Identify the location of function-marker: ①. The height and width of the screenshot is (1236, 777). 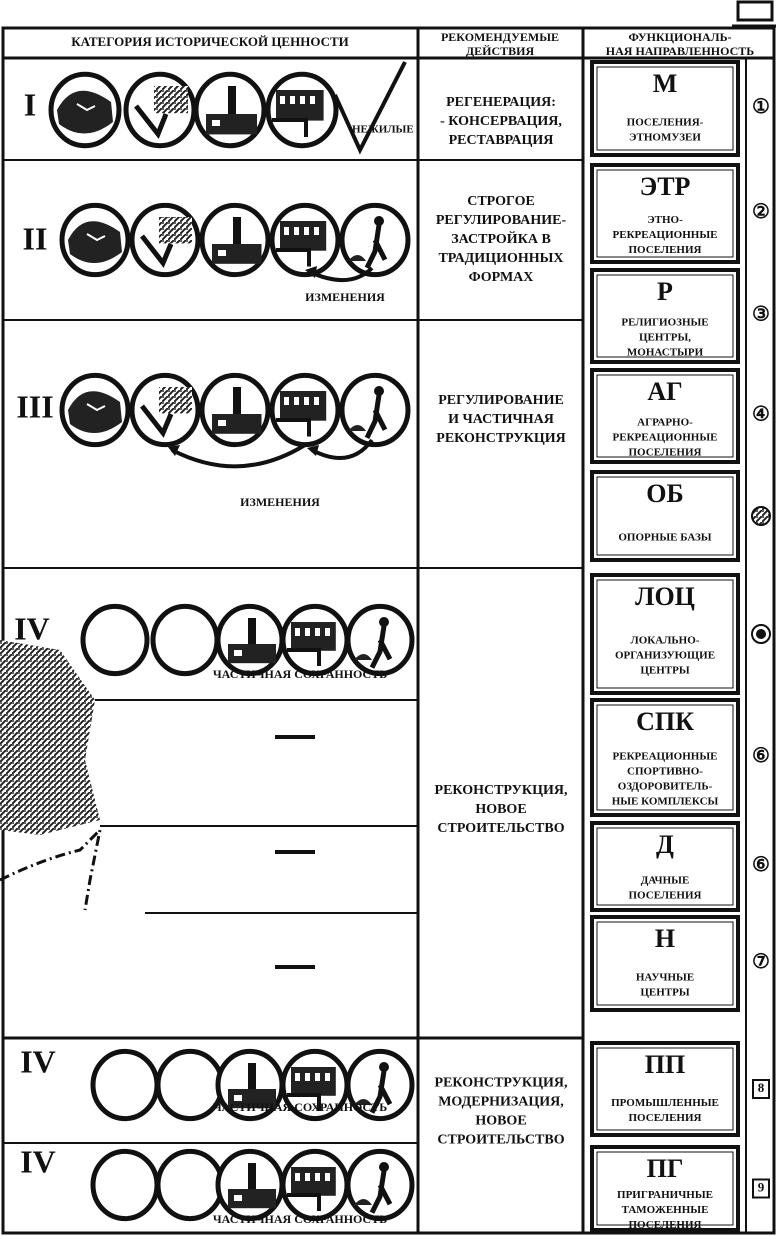
(761, 107).